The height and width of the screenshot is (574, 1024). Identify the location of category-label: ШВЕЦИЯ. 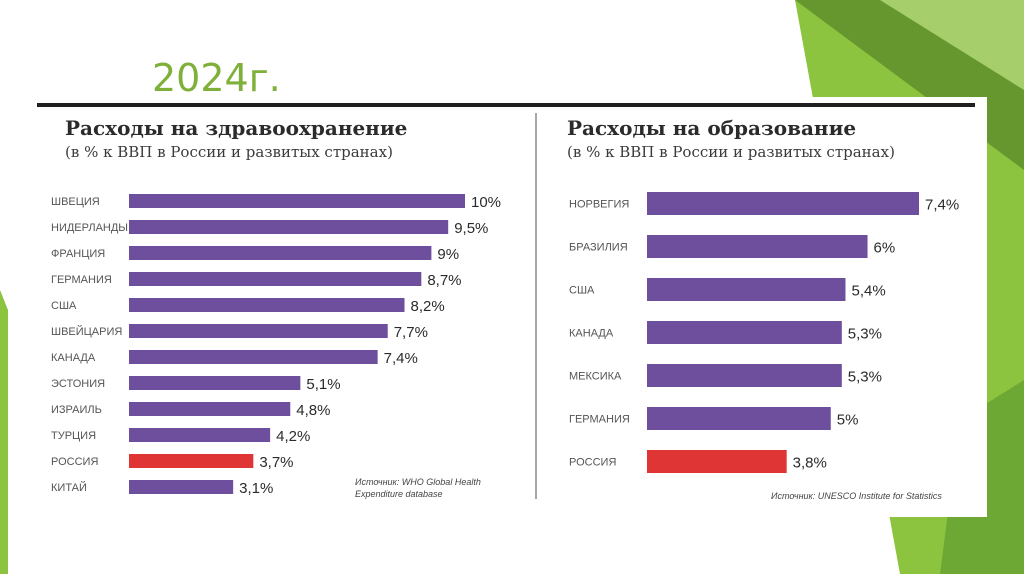
(75, 202).